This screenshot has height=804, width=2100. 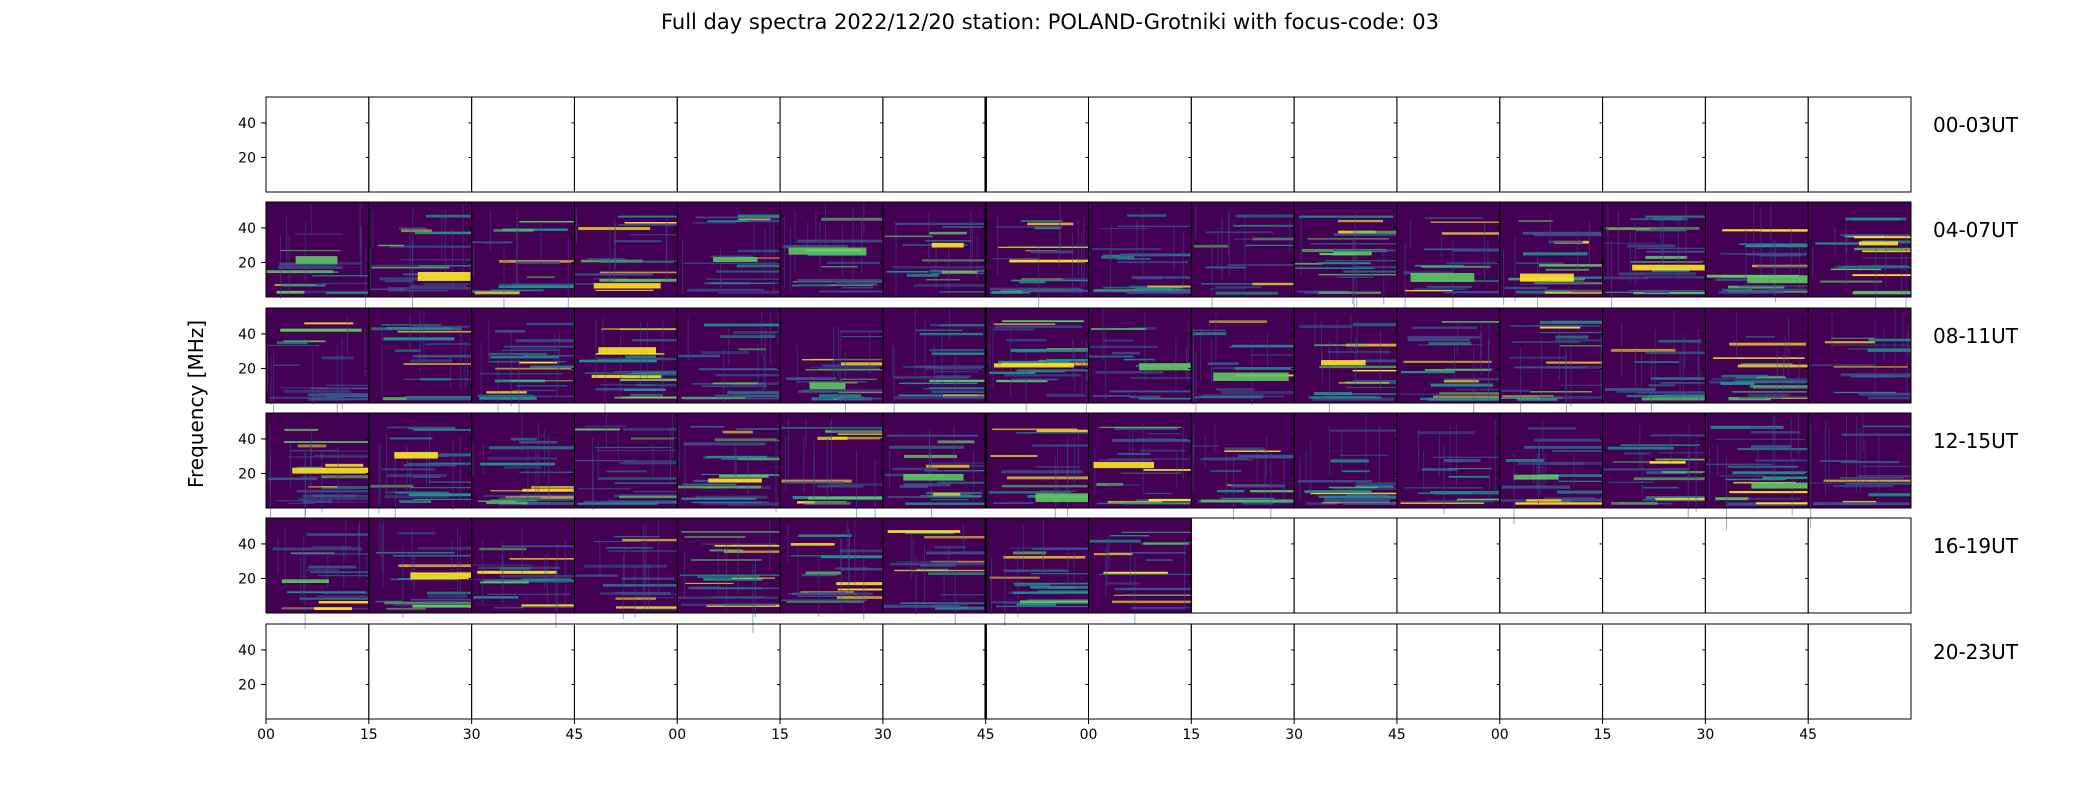 What do you see at coordinates (196, 404) in the screenshot?
I see `y-axis-label: Frequency [MHz]` at bounding box center [196, 404].